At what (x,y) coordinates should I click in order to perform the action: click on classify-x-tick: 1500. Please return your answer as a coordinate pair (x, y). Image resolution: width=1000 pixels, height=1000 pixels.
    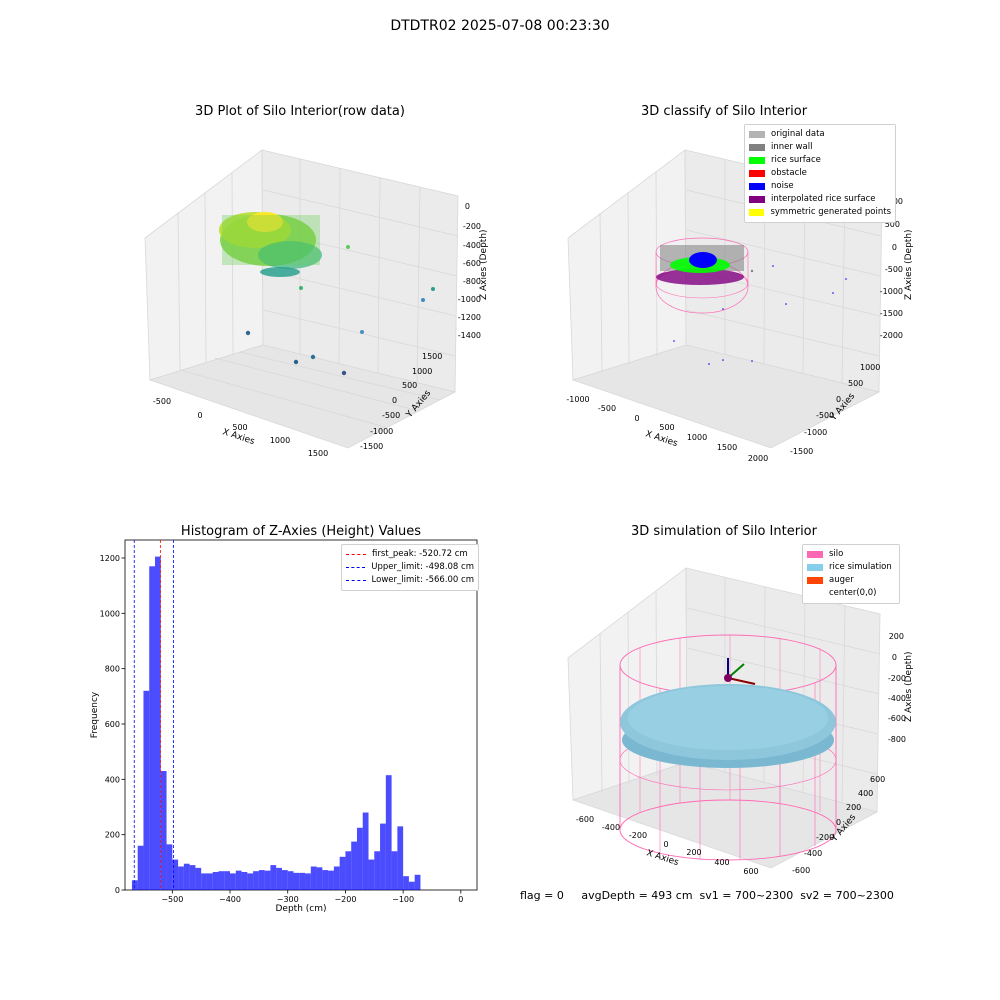
    Looking at the image, I should click on (727, 447).